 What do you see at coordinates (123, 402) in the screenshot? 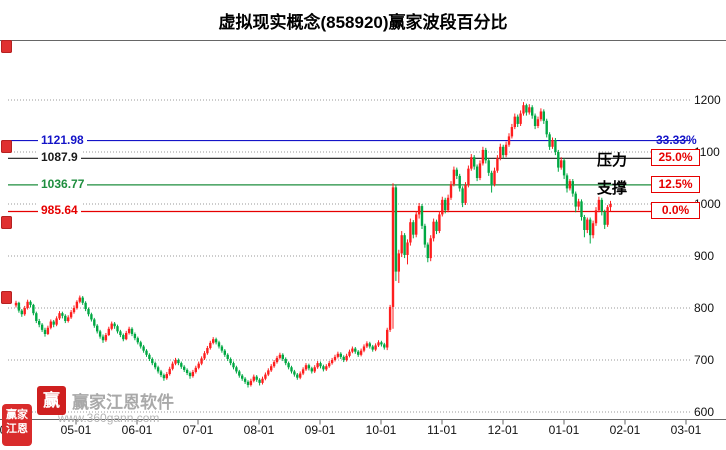
I see `watermark-brand: 赢家江恩软件` at bounding box center [123, 402].